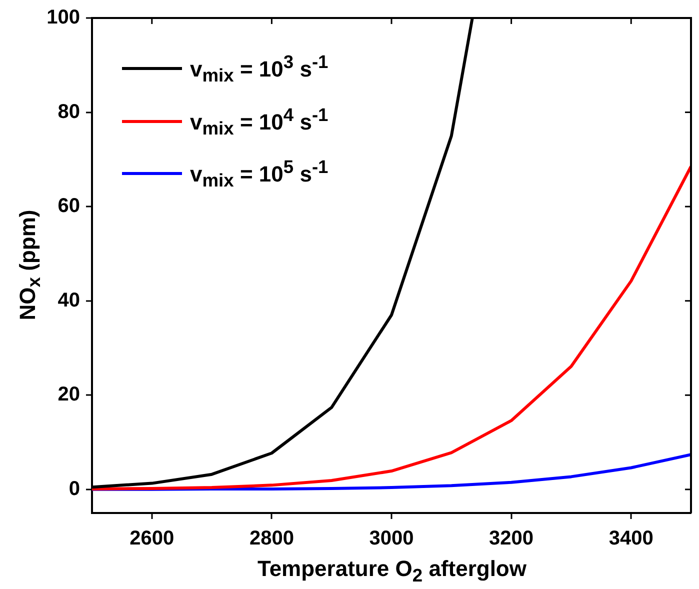 The image size is (699, 589). I want to click on y-tick-label: 60, so click(69, 206).